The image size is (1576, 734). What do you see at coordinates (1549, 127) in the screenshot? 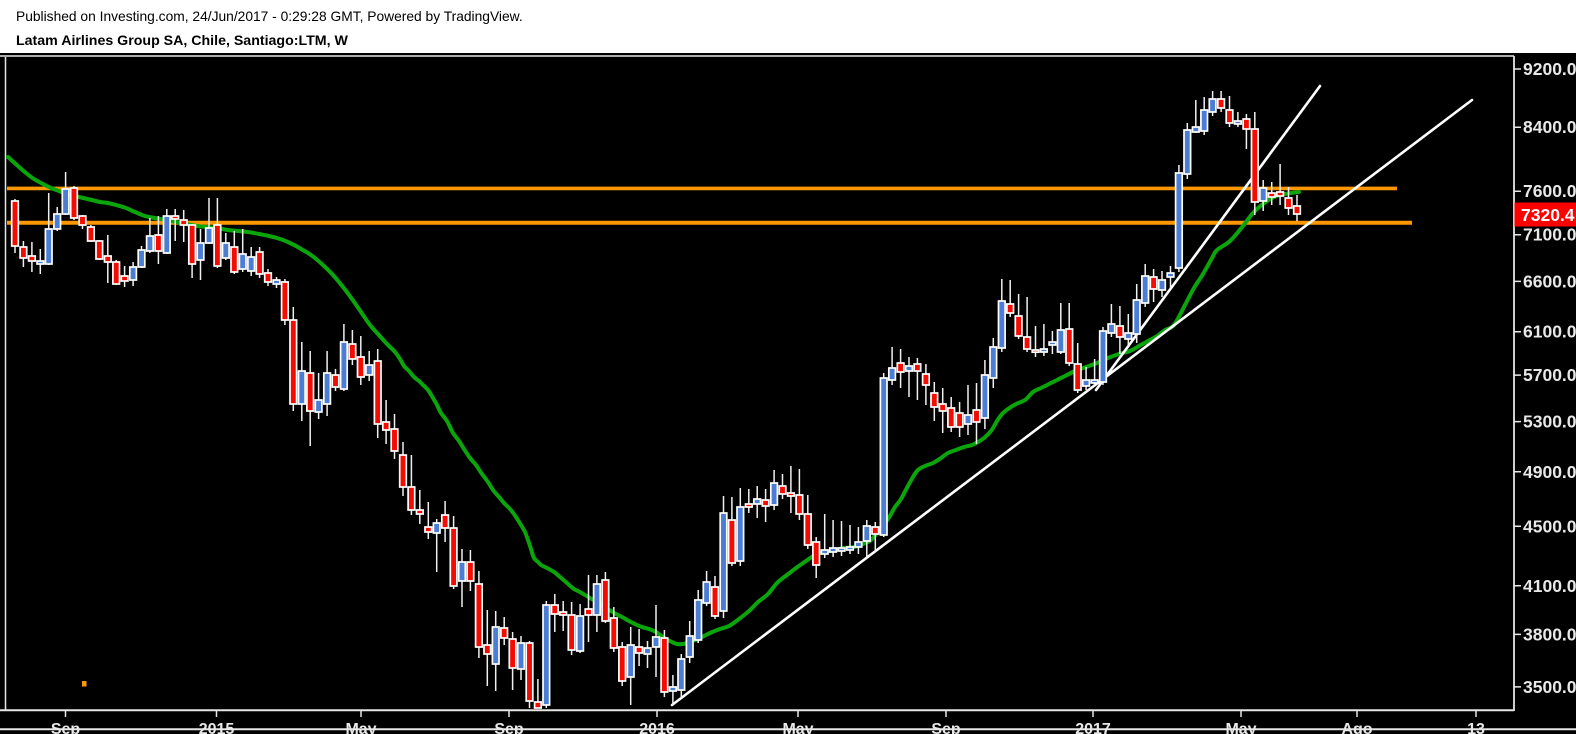
I see `svg-text: 8400.0` at bounding box center [1549, 127].